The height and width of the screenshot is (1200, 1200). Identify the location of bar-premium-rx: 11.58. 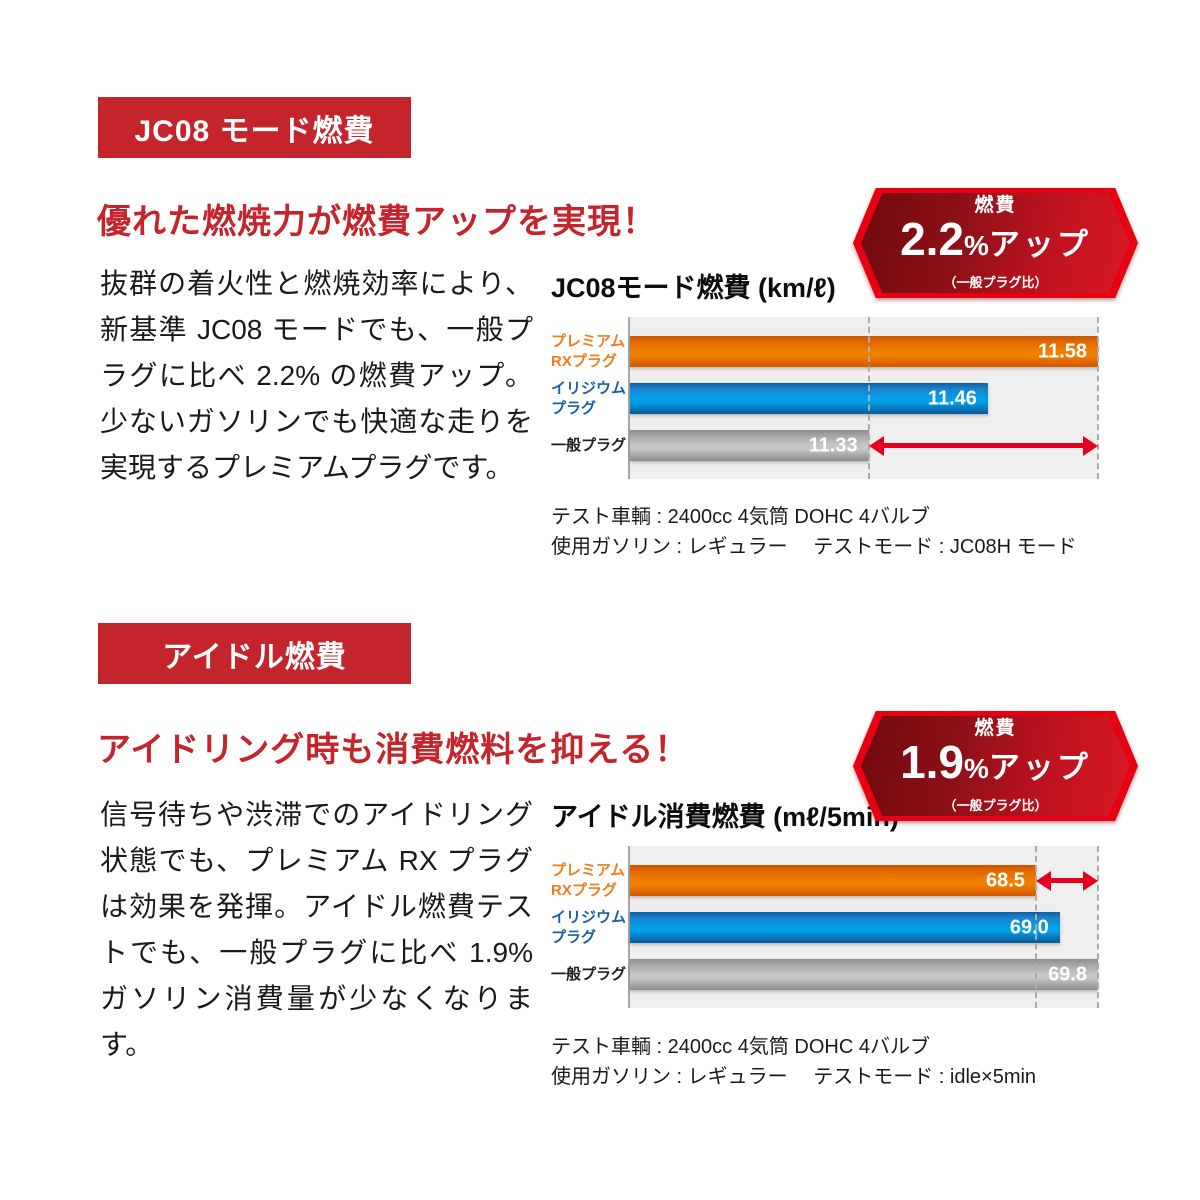
(864, 351).